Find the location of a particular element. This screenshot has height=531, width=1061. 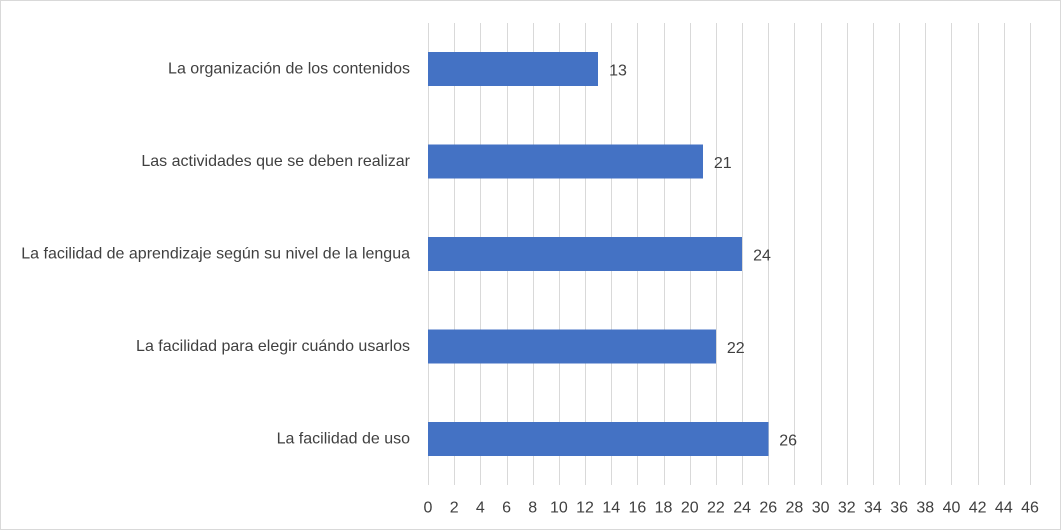

category-label-5: La facilidad de uso is located at coordinates (344, 438).